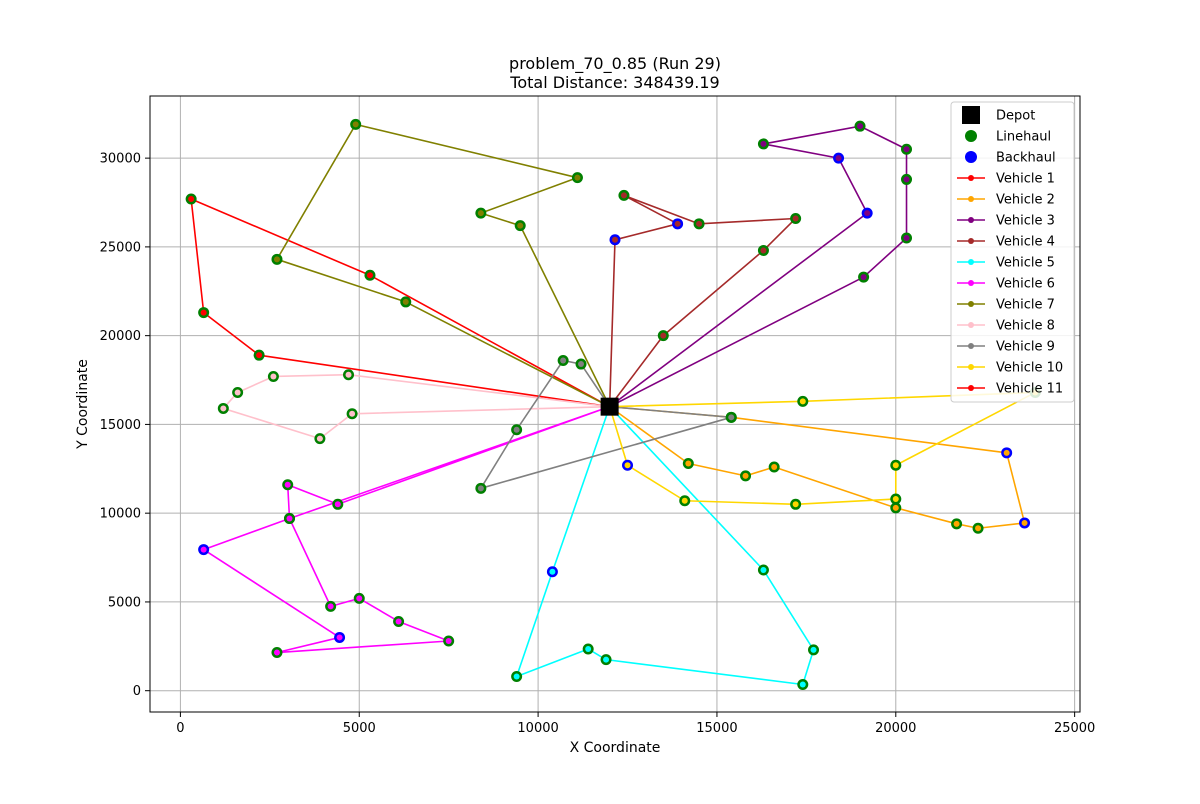  Describe the element at coordinates (1025, 221) in the screenshot. I see `legend-label: Vehicle 3` at that location.